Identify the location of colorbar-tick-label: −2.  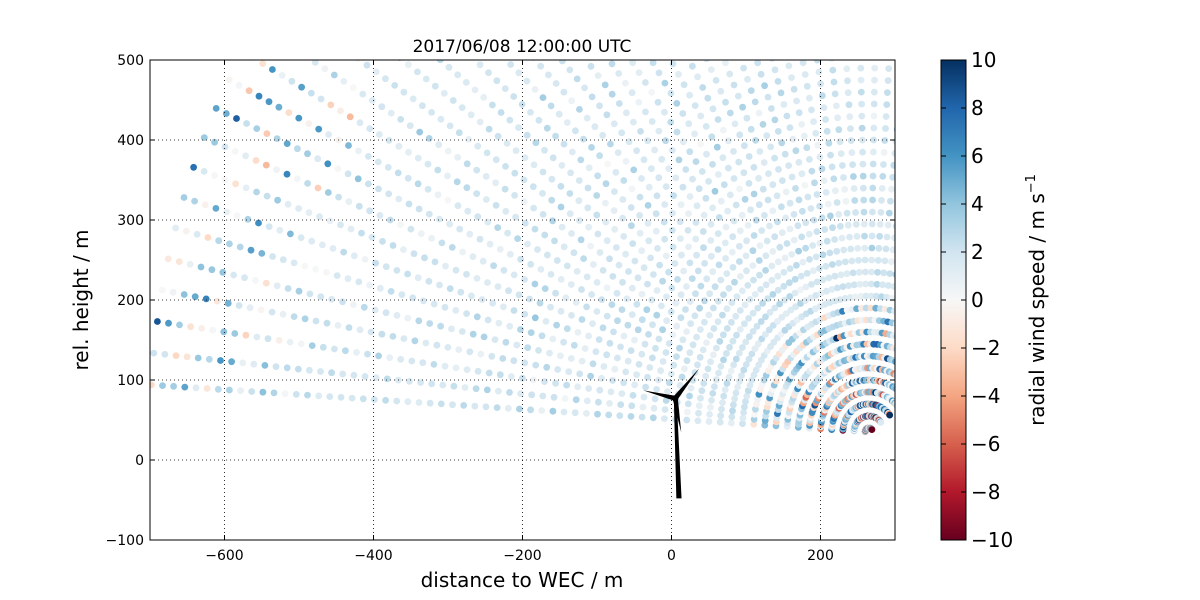
(985, 348).